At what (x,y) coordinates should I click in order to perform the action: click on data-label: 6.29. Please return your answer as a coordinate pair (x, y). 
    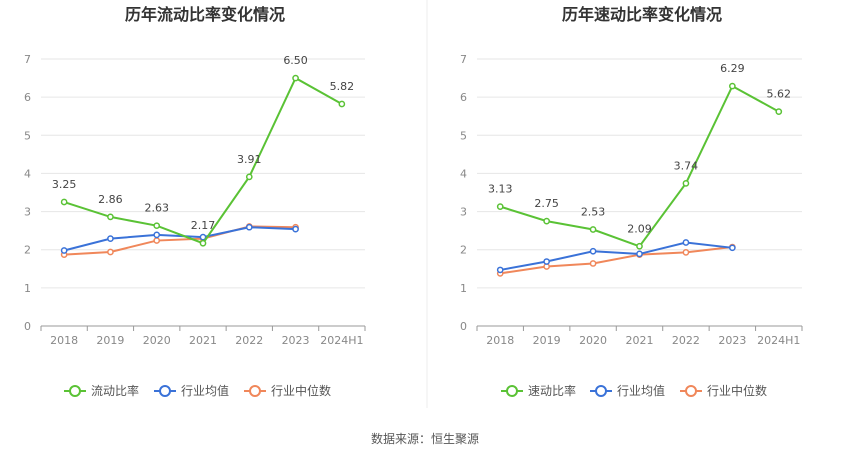
    Looking at the image, I should click on (732, 68).